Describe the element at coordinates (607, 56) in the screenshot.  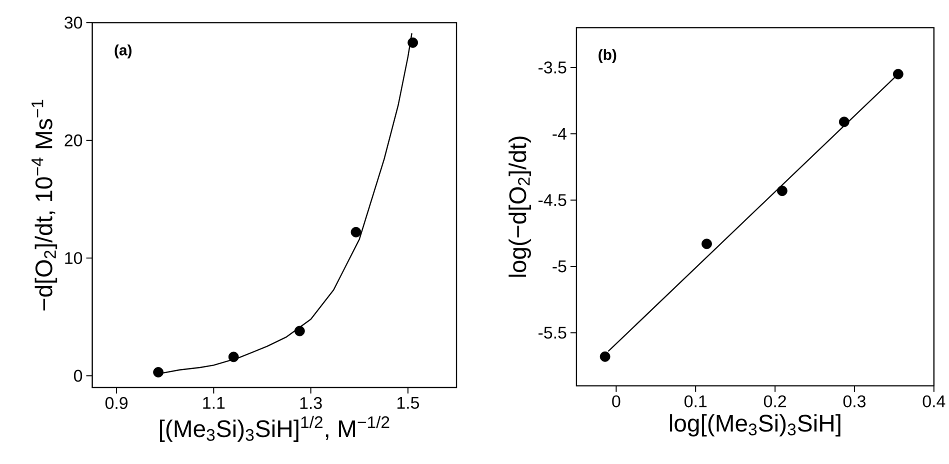
I see `annotation: (b)` at that location.